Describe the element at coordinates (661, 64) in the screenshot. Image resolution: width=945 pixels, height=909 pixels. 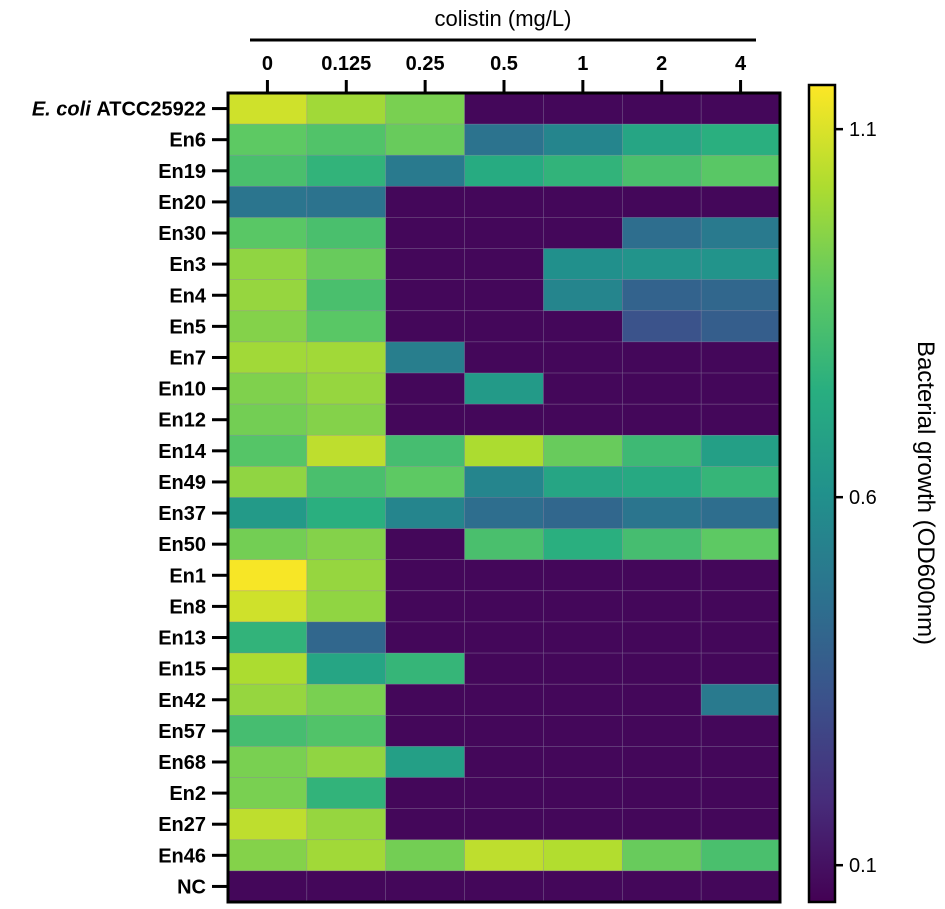
I see `column-label: 2` at that location.